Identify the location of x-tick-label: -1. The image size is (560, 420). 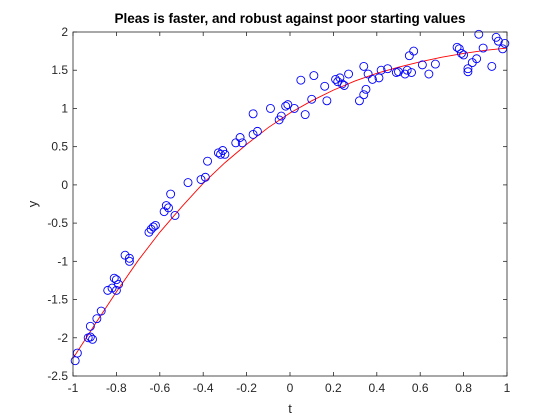
(73, 388).